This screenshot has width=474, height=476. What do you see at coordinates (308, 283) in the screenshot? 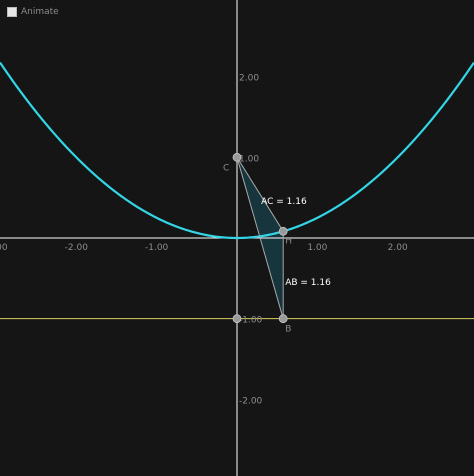
I see `measurement-ab: AB = 1.16` at bounding box center [308, 283].